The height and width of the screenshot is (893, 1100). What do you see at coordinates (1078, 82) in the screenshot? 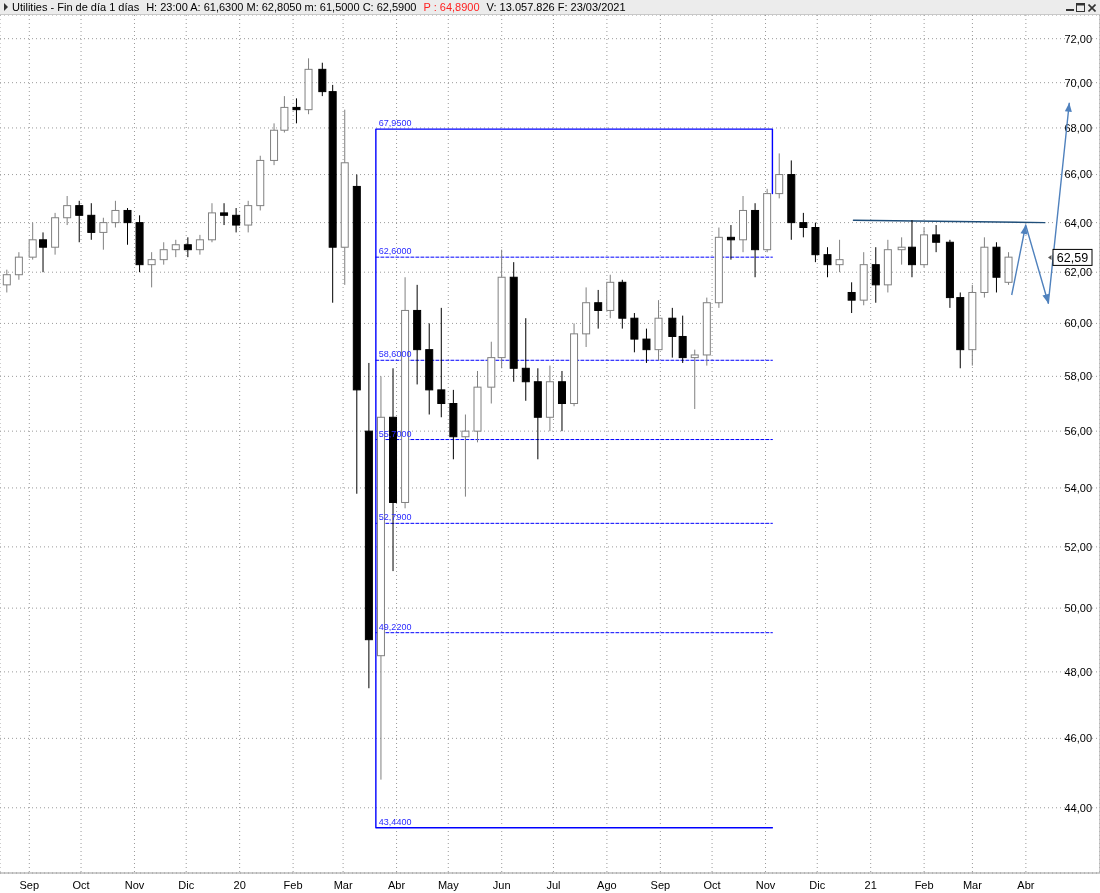
I see `y-tick-label: 70,00` at bounding box center [1078, 82].